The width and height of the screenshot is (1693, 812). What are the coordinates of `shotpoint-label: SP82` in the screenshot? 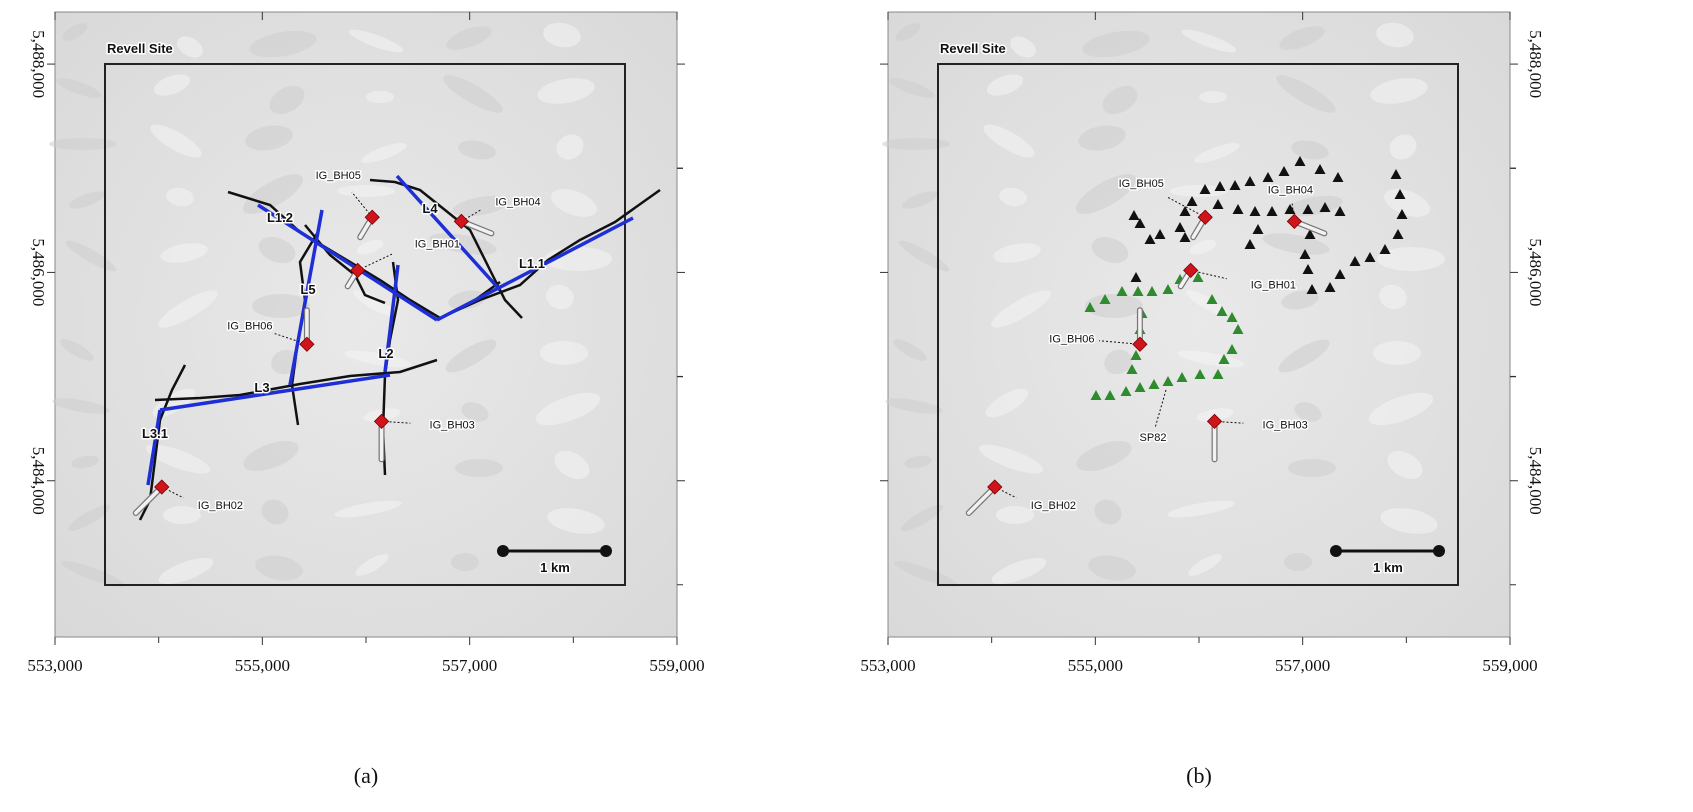 It's located at (1153, 438).